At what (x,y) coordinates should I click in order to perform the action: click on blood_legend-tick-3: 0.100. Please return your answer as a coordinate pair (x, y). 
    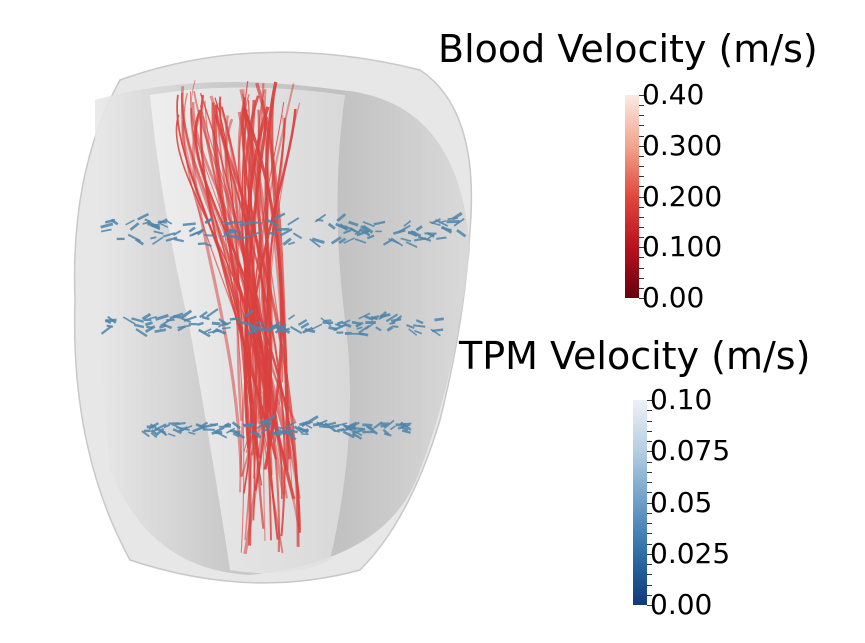
    Looking at the image, I should click on (682, 247).